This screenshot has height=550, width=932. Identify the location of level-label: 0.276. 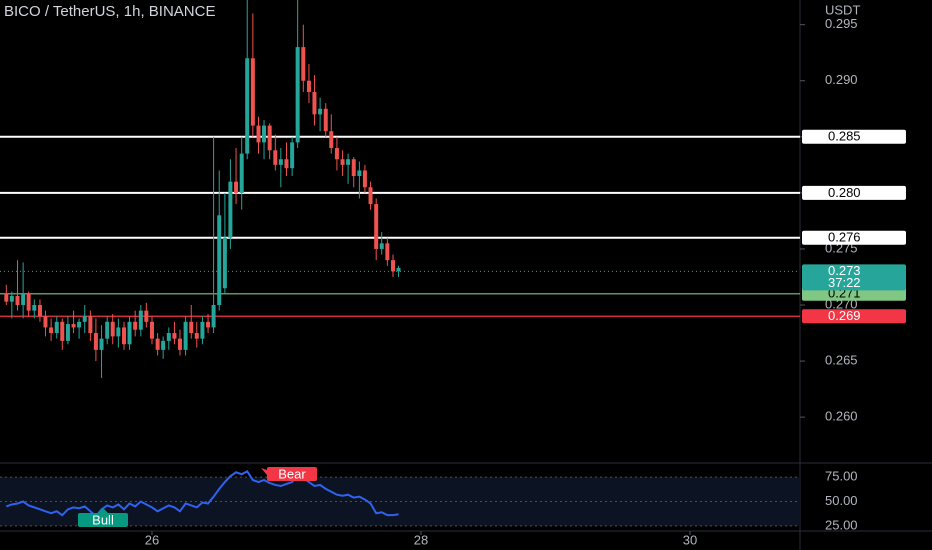
(844, 237).